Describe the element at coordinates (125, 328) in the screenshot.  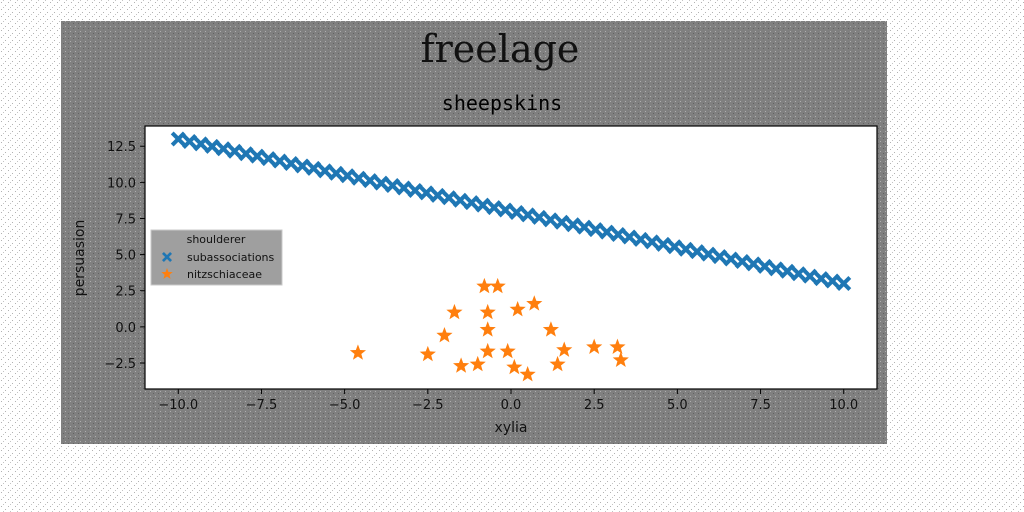
I see `y-tick-label: 0.0` at that location.